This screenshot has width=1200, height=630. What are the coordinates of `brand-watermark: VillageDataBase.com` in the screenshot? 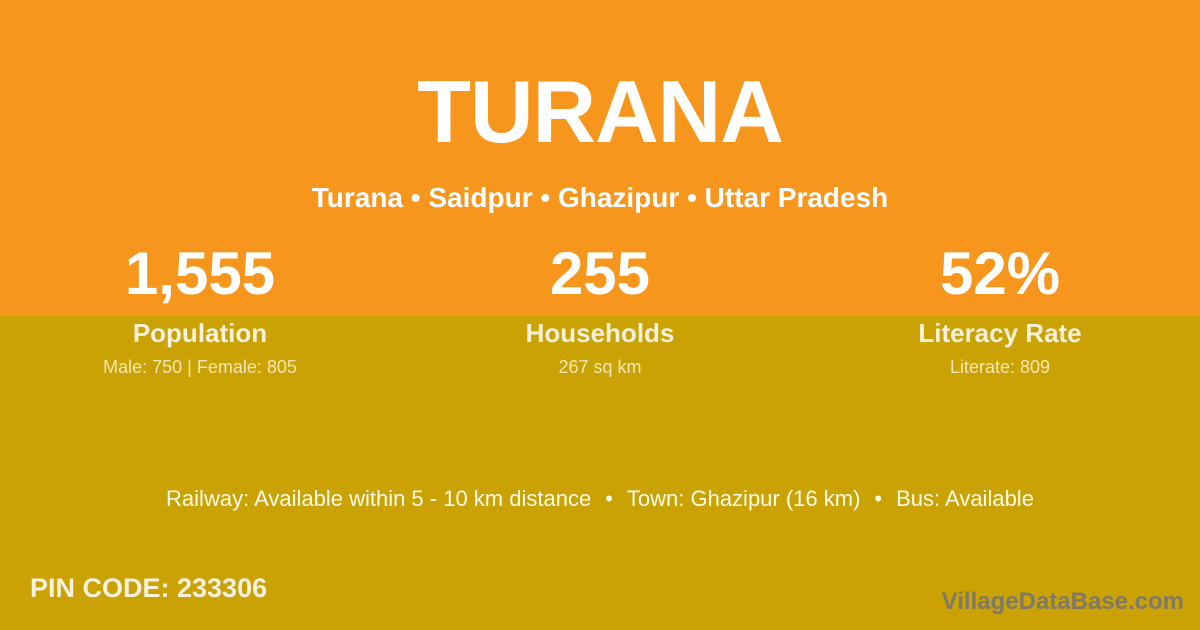 It's located at (1062, 601).